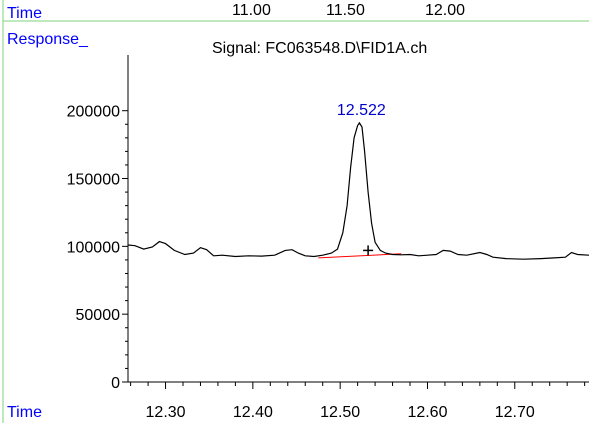 This screenshot has height=423, width=589. I want to click on header-time-label: Time, so click(24, 13).